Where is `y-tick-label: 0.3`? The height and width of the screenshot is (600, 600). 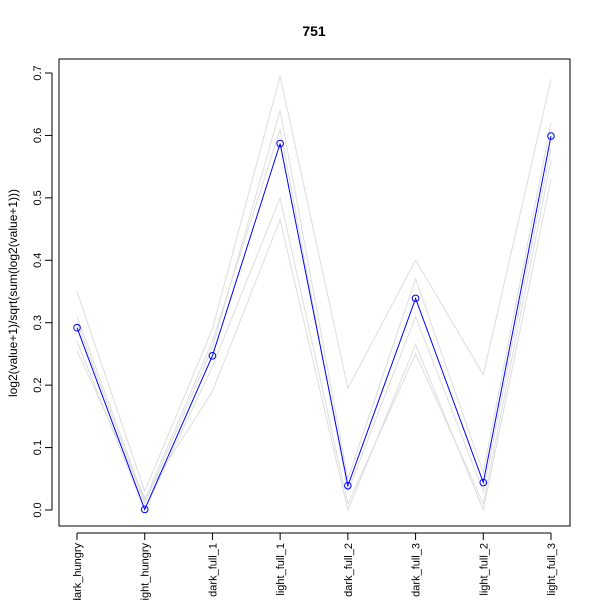 y-tick-label: 0.3 is located at coordinates (38, 322).